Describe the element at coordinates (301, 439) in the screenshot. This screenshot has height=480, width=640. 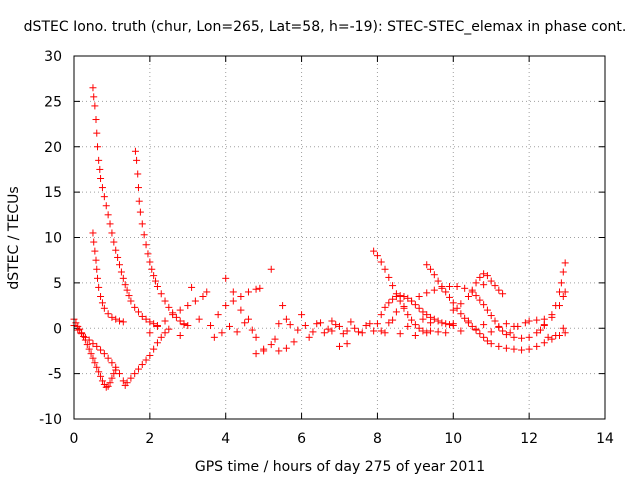
I see `x-tick-label: 6` at that location.